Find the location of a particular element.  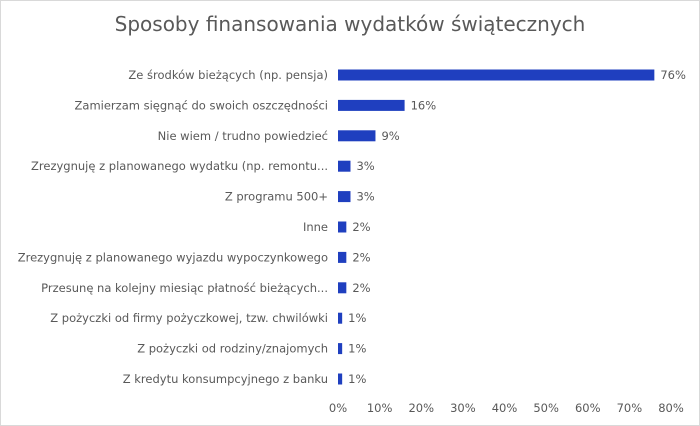

x-tick-label: 10% is located at coordinates (380, 408).